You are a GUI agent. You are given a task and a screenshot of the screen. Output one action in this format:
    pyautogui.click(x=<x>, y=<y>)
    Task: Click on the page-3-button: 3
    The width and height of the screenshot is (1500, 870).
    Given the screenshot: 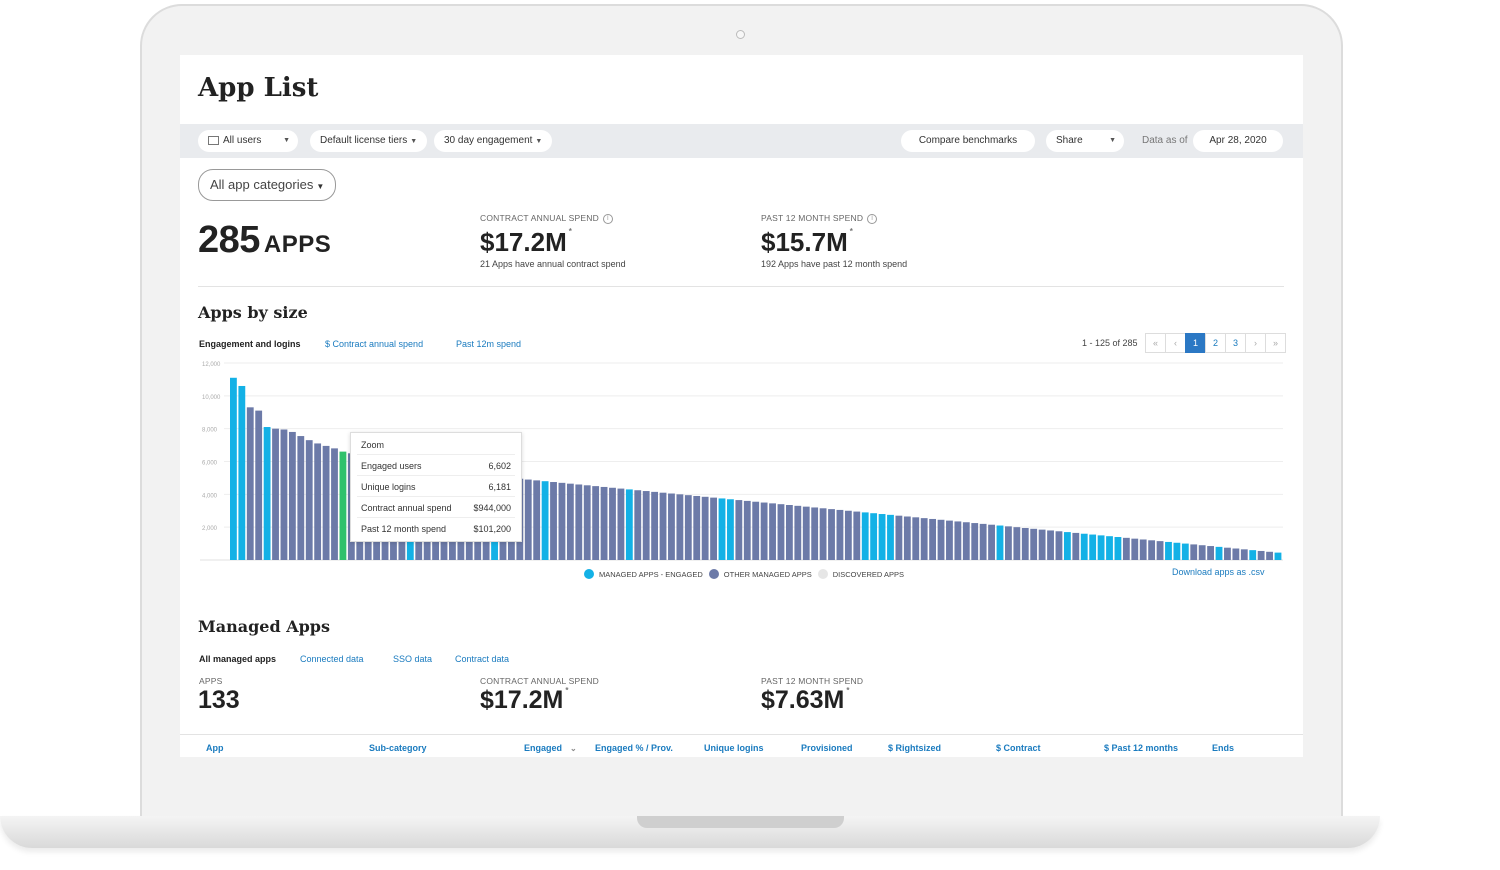 What is the action you would take?
    pyautogui.click(x=1235, y=343)
    